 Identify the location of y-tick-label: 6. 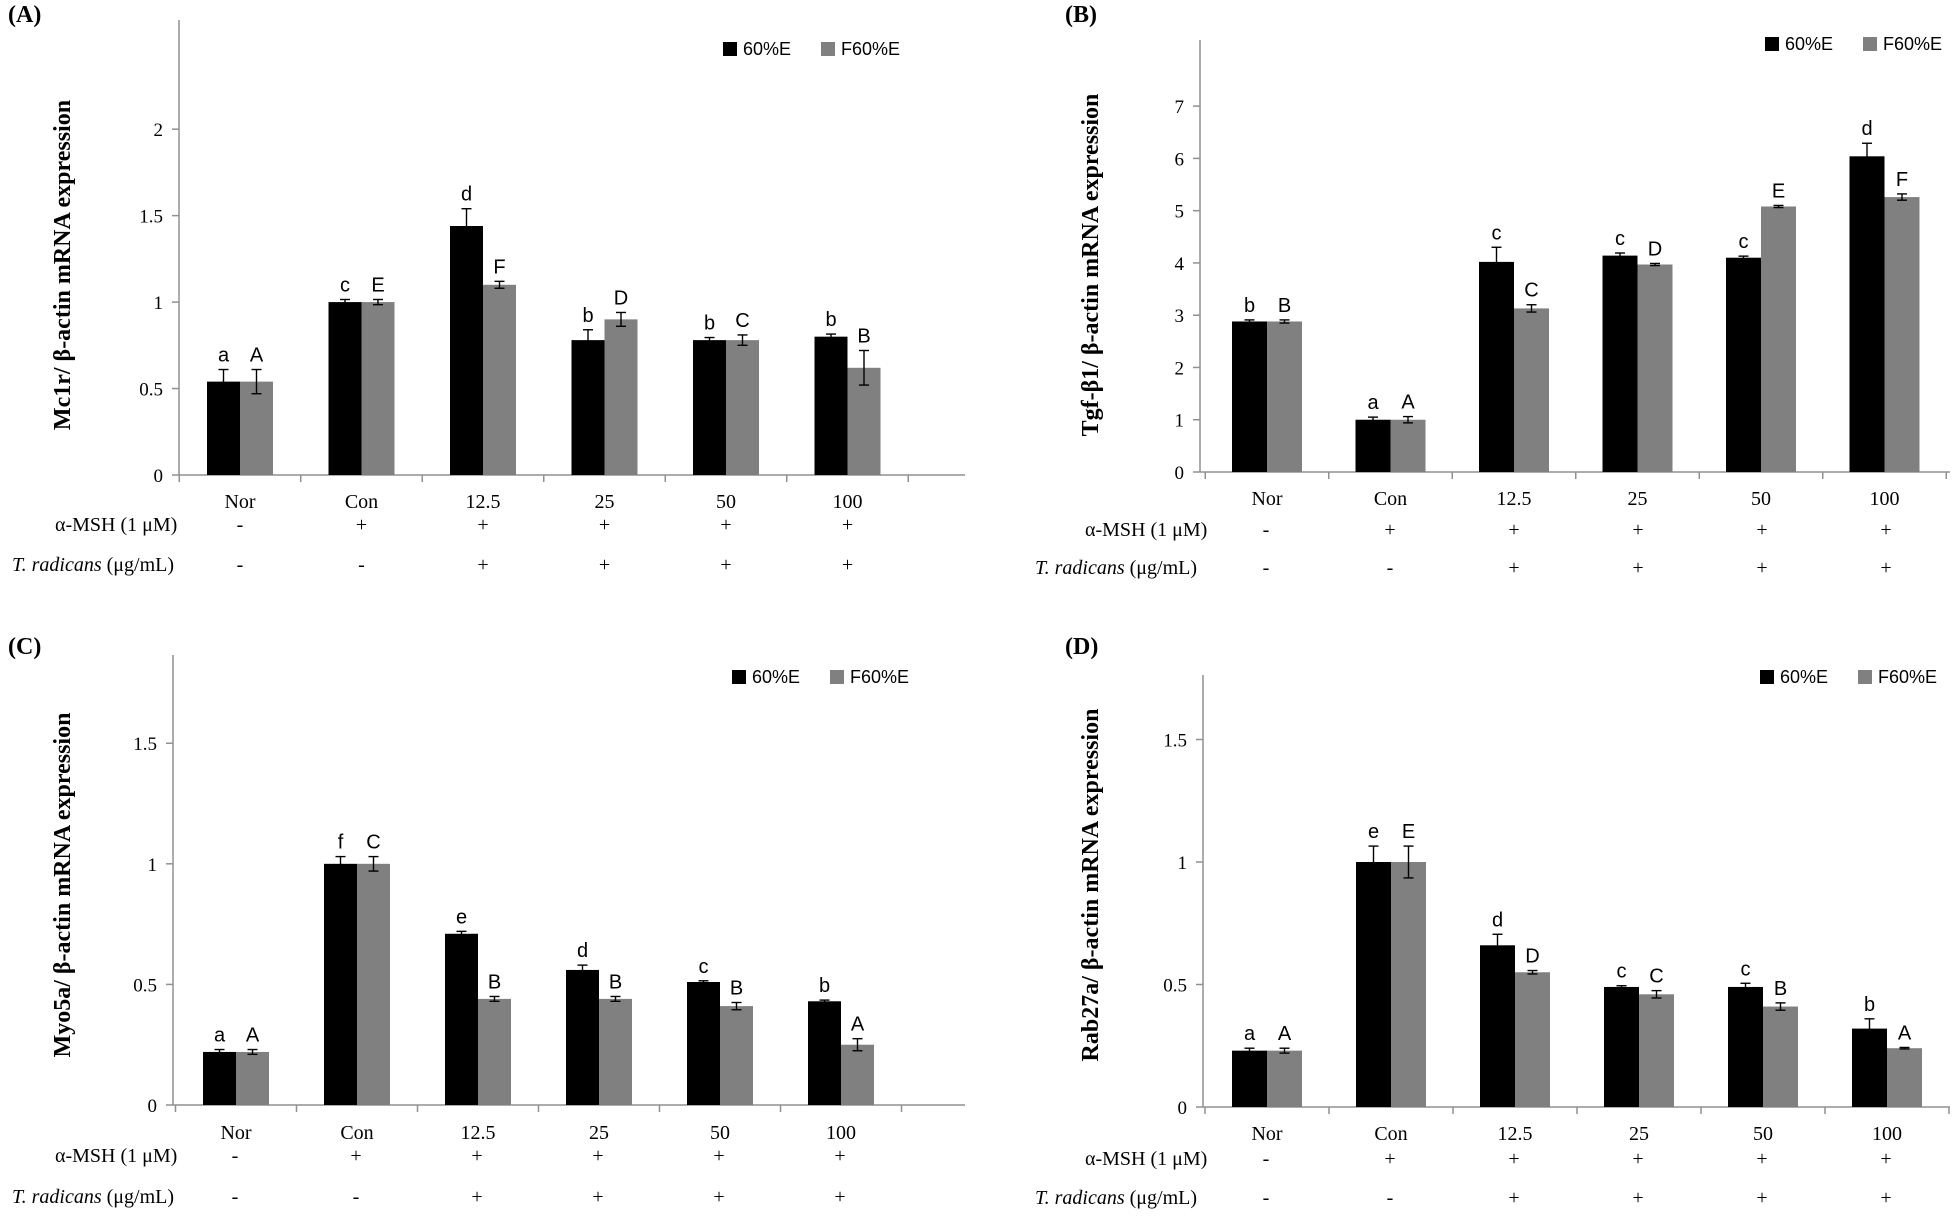
(1180, 159).